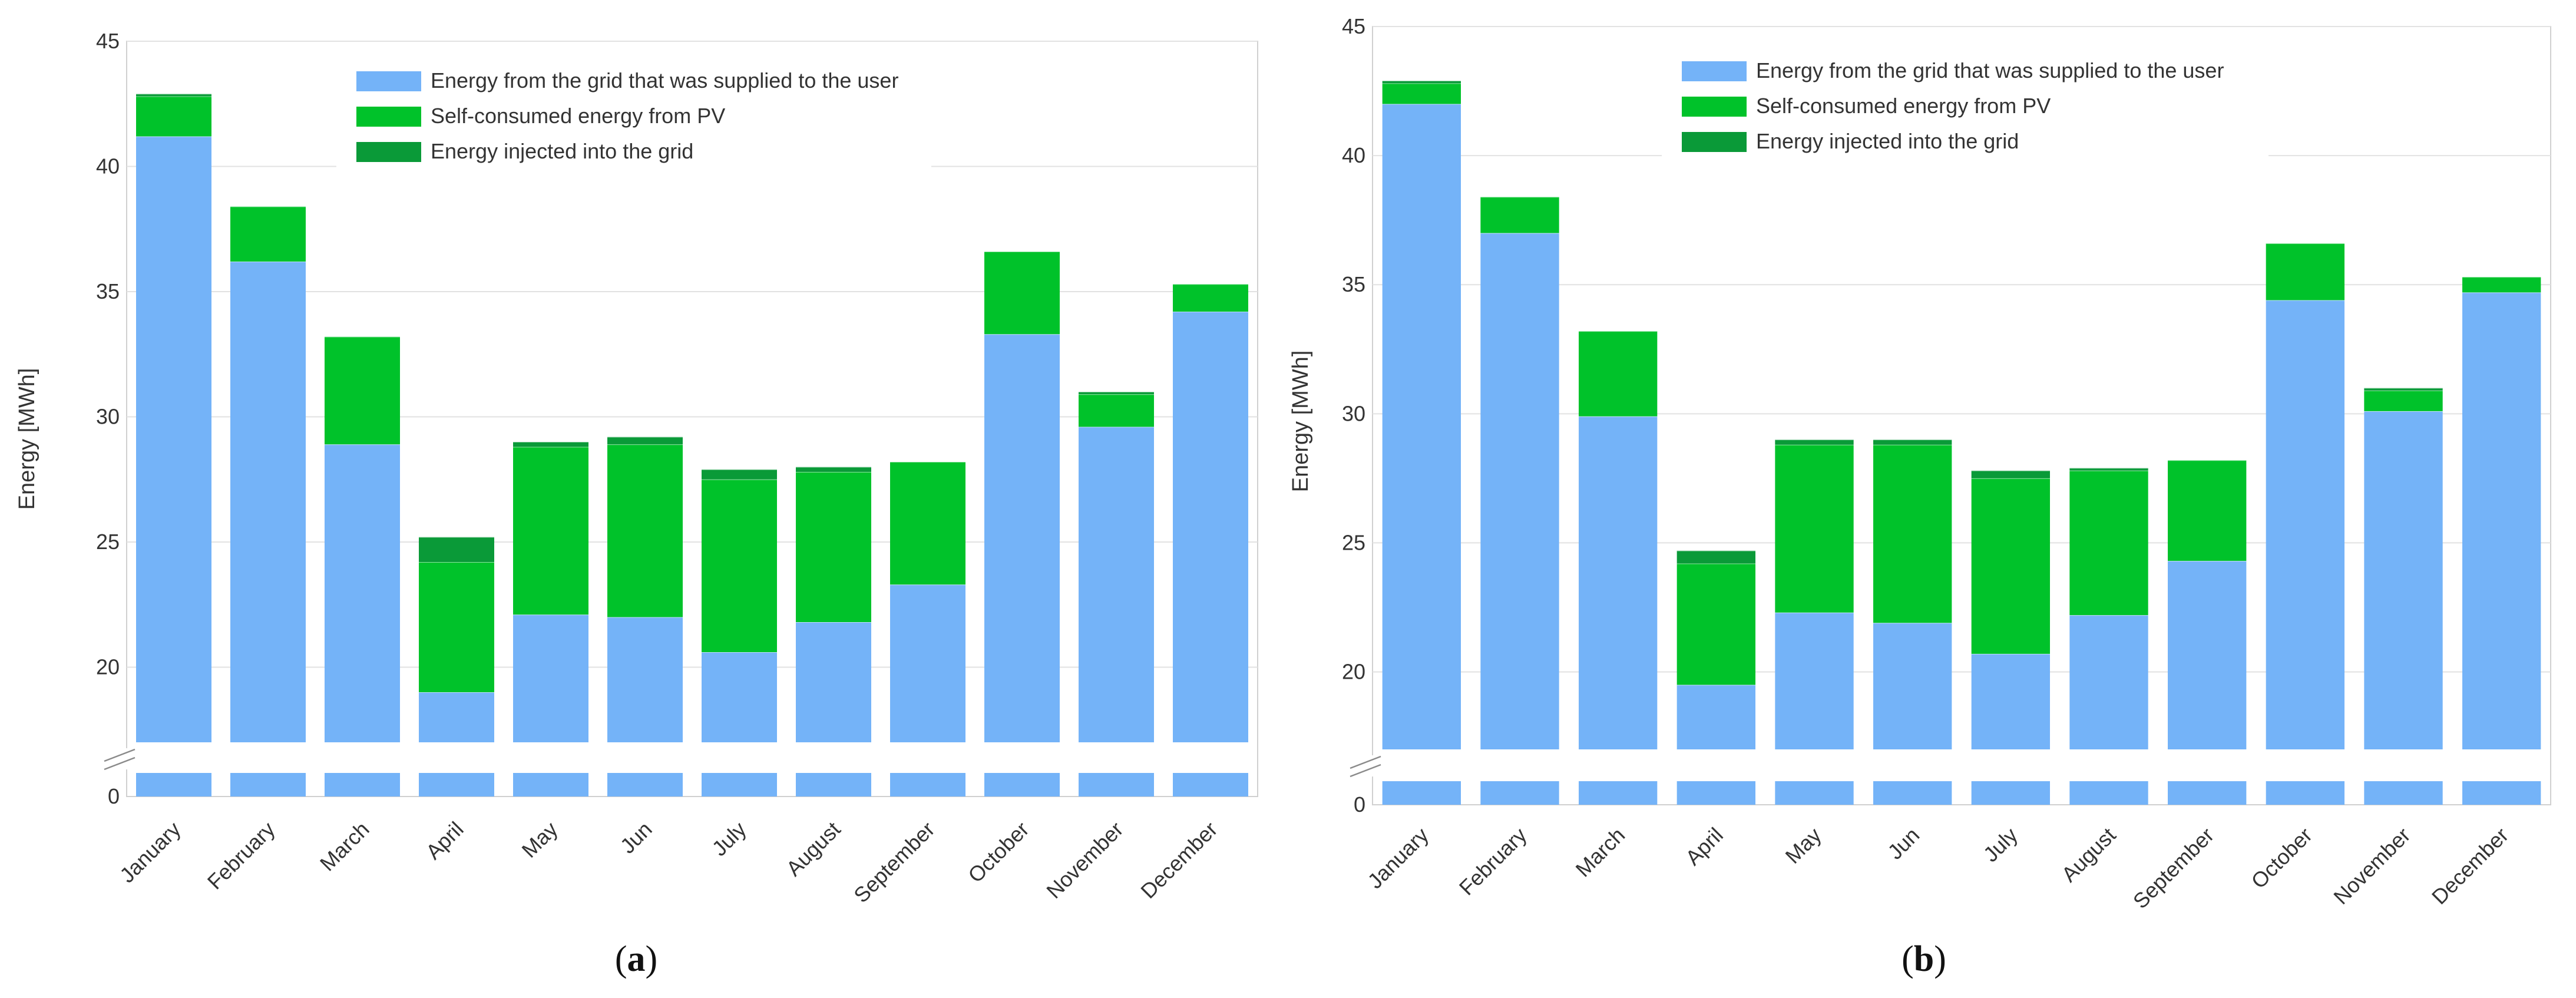  Describe the element at coordinates (1908, 959) in the screenshot. I see `caption-open: (` at that location.